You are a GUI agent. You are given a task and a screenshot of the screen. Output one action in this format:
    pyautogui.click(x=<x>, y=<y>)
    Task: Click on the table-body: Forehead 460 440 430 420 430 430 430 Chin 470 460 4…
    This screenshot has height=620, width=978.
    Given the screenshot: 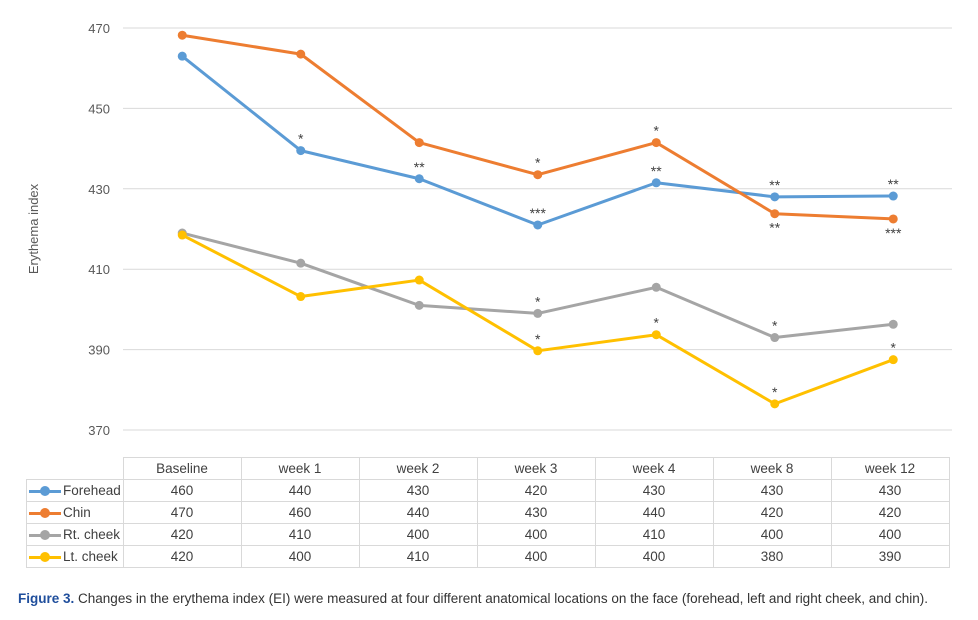 What is the action you would take?
    pyautogui.click(x=488, y=523)
    